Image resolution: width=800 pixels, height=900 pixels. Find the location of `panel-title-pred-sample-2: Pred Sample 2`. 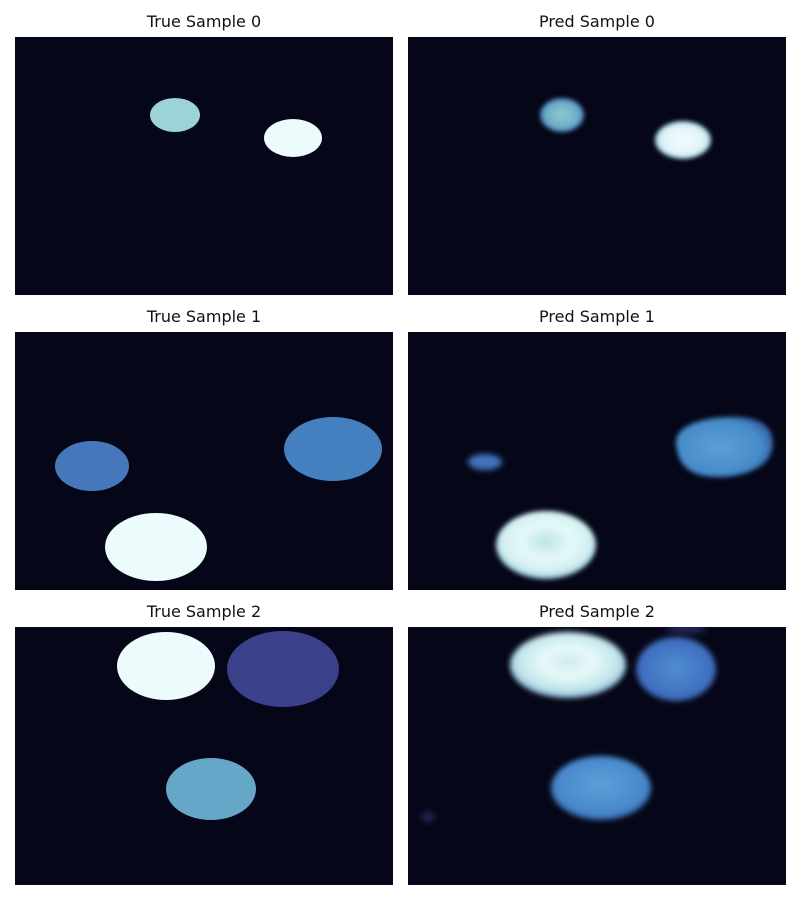

panel-title-pred-sample-2: Pred Sample 2 is located at coordinates (597, 611).